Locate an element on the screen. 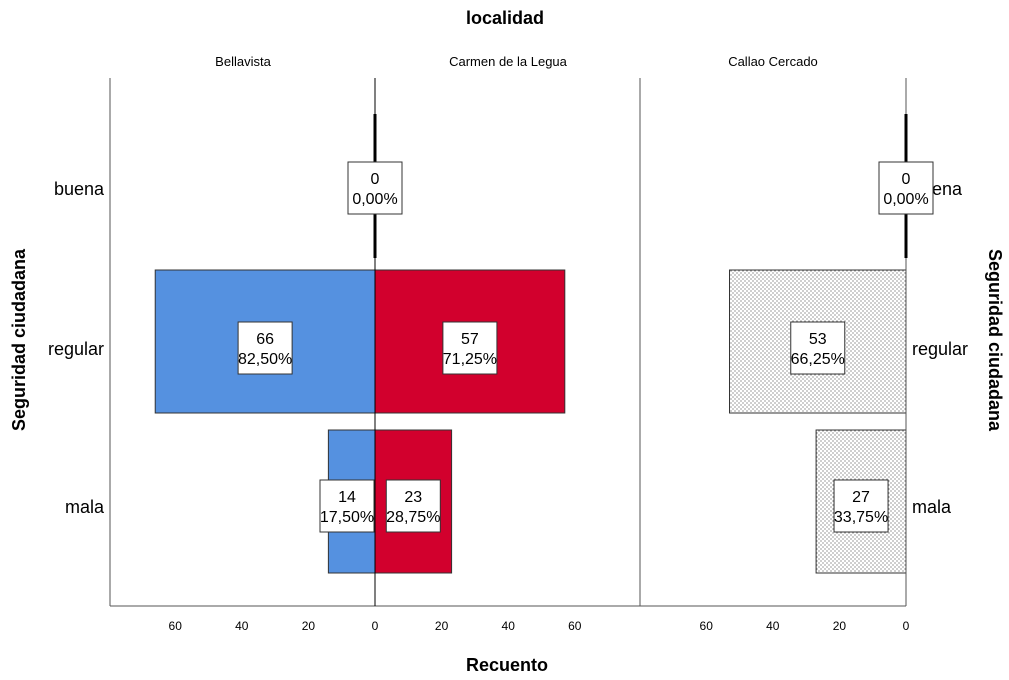 This screenshot has height=680, width=1009. data-label-box-callao-cercado-mala is located at coordinates (861, 506).